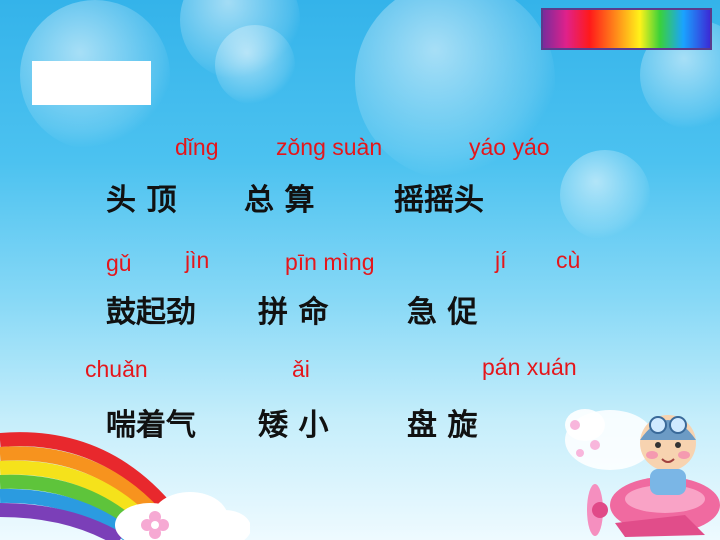 The width and height of the screenshot is (720, 540). I want to click on pinyin-pin-ming: pīn mìng, so click(330, 262).